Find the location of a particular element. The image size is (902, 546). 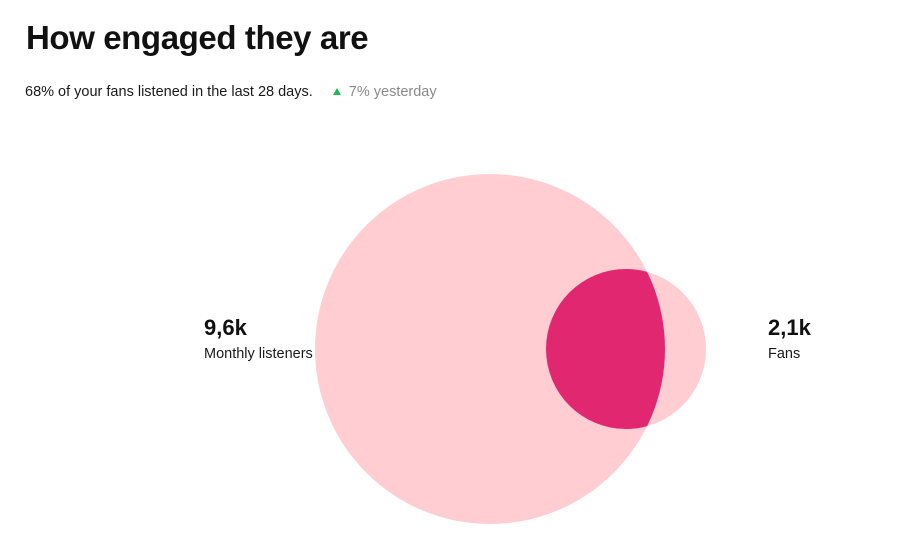

delta-text: 7% yesterday is located at coordinates (392, 92).